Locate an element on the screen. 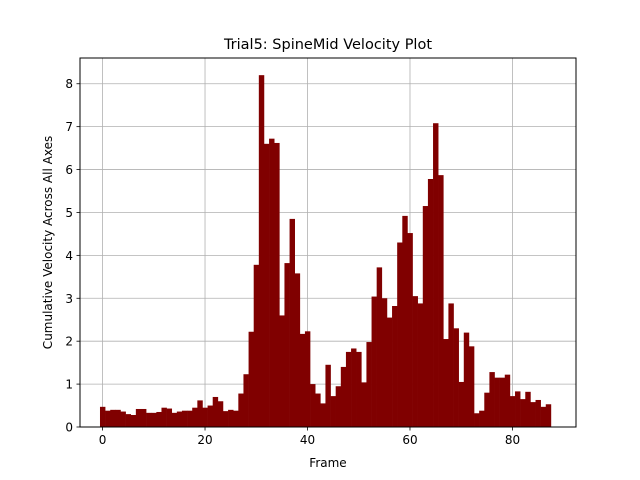  y-tick-labels: 0 1 2 3 4 5 6 7 8 is located at coordinates (69, 255).